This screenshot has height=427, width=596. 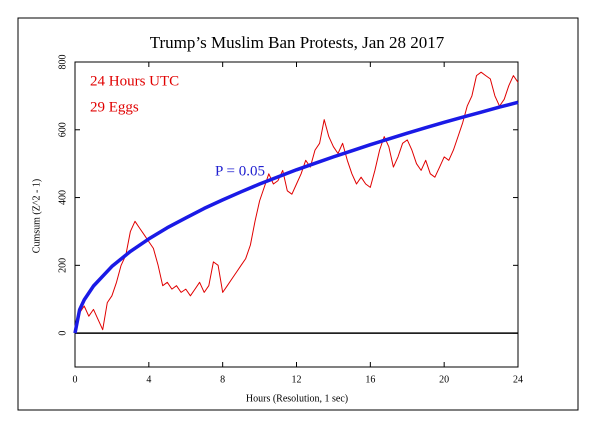 I want to click on y-axis-label: Cumsum (Z^2 - 1), so click(x=36, y=216).